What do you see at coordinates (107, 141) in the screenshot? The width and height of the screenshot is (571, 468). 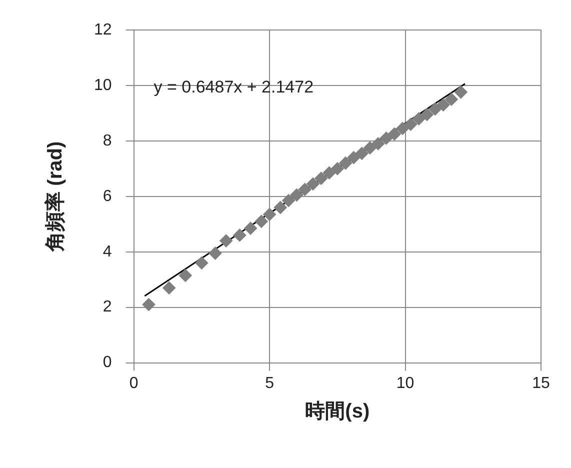 I see `y-tick-label: 8` at bounding box center [107, 141].